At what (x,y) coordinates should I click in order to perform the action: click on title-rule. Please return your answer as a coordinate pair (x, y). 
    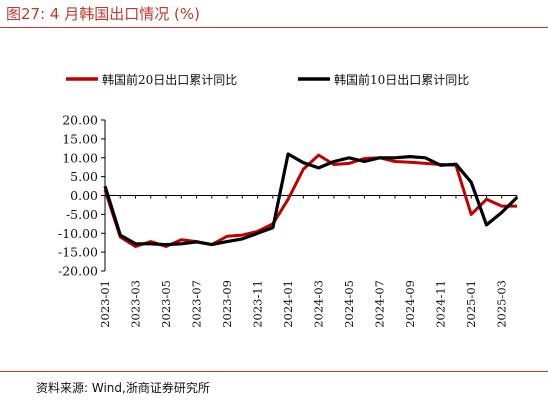
    Looking at the image, I should click on (274, 27).